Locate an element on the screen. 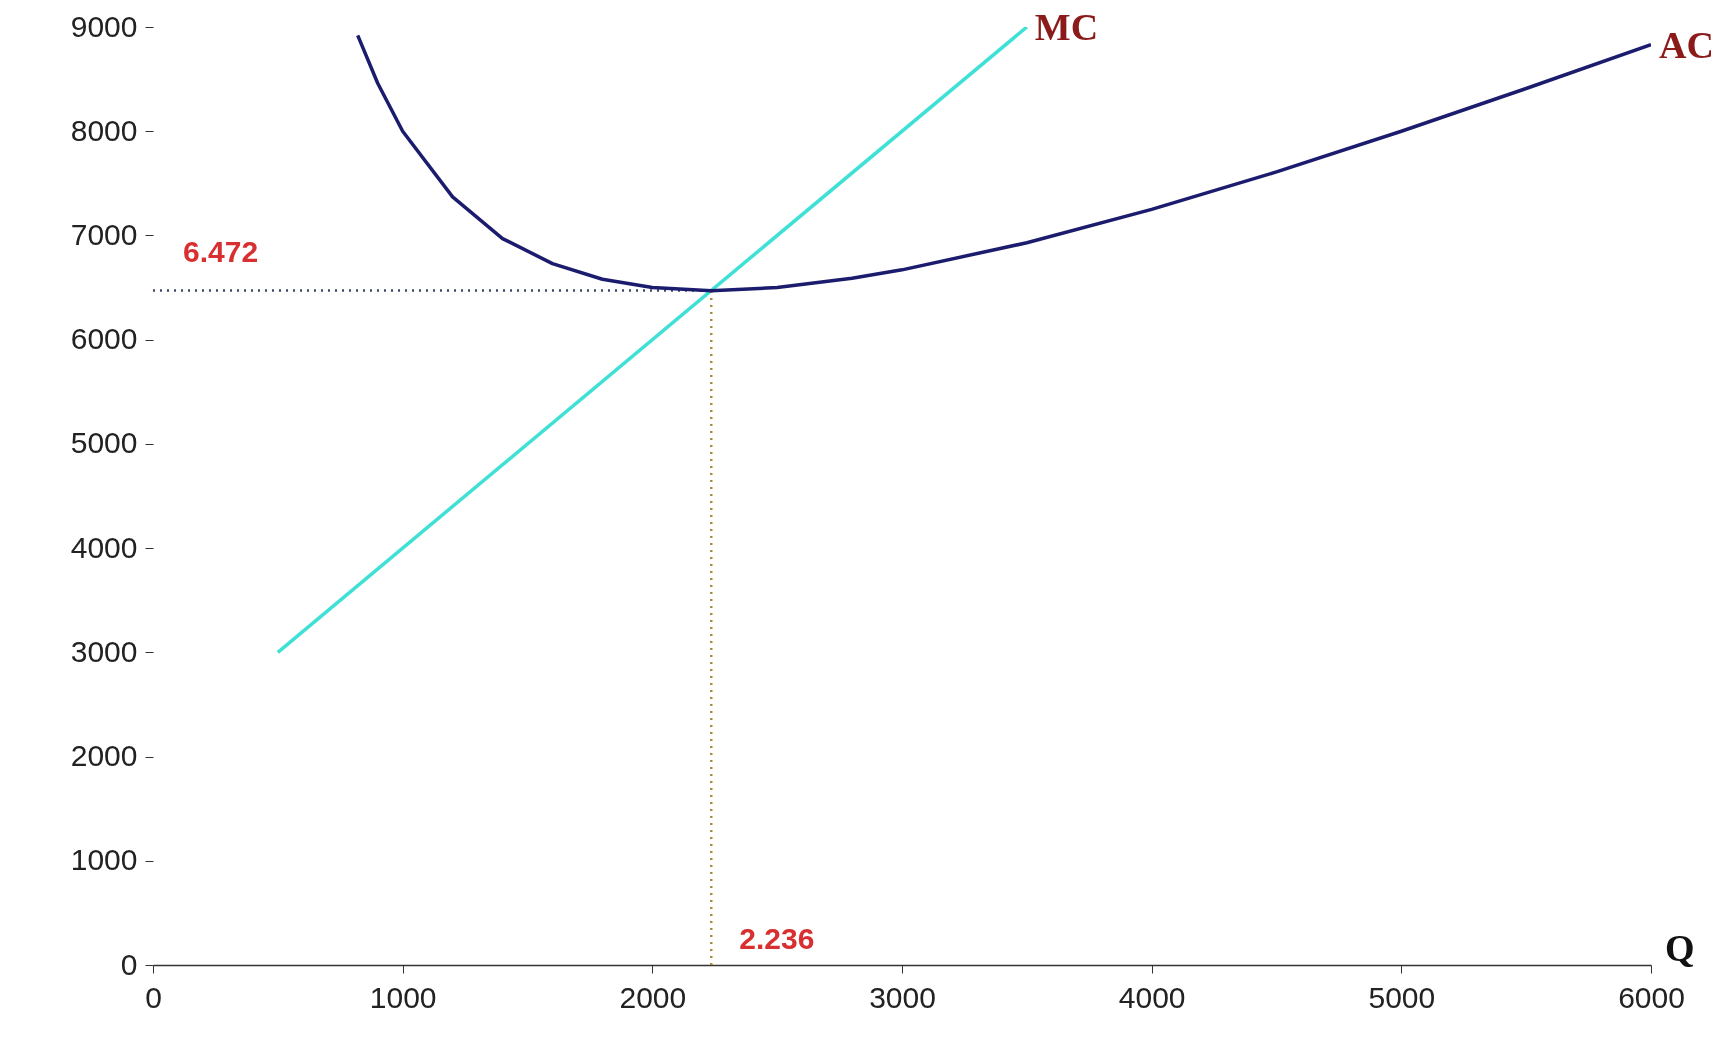 This screenshot has width=1726, height=1048. x-tick-label: 5000 is located at coordinates (1402, 997).